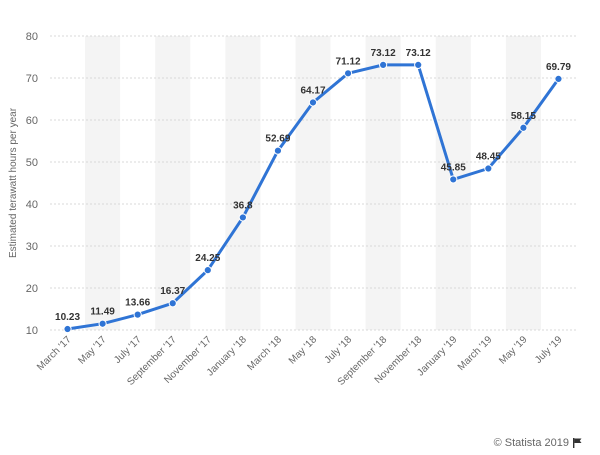 This screenshot has width=600, height=455. I want to click on x-tick-label: March '18, so click(264, 353).